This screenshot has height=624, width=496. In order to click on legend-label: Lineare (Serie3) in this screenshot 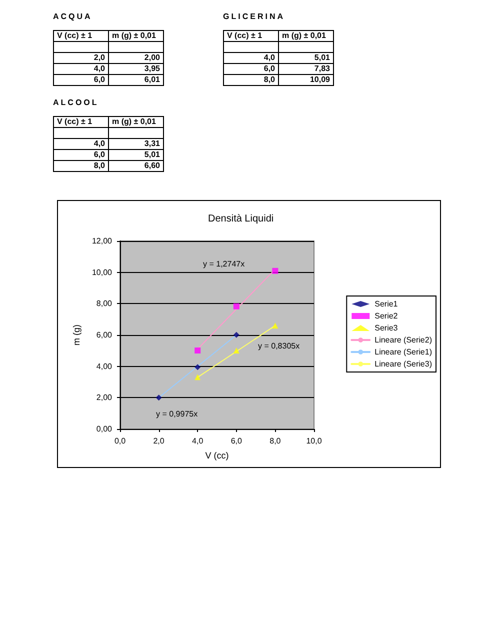, I will do `click(403, 364)`.